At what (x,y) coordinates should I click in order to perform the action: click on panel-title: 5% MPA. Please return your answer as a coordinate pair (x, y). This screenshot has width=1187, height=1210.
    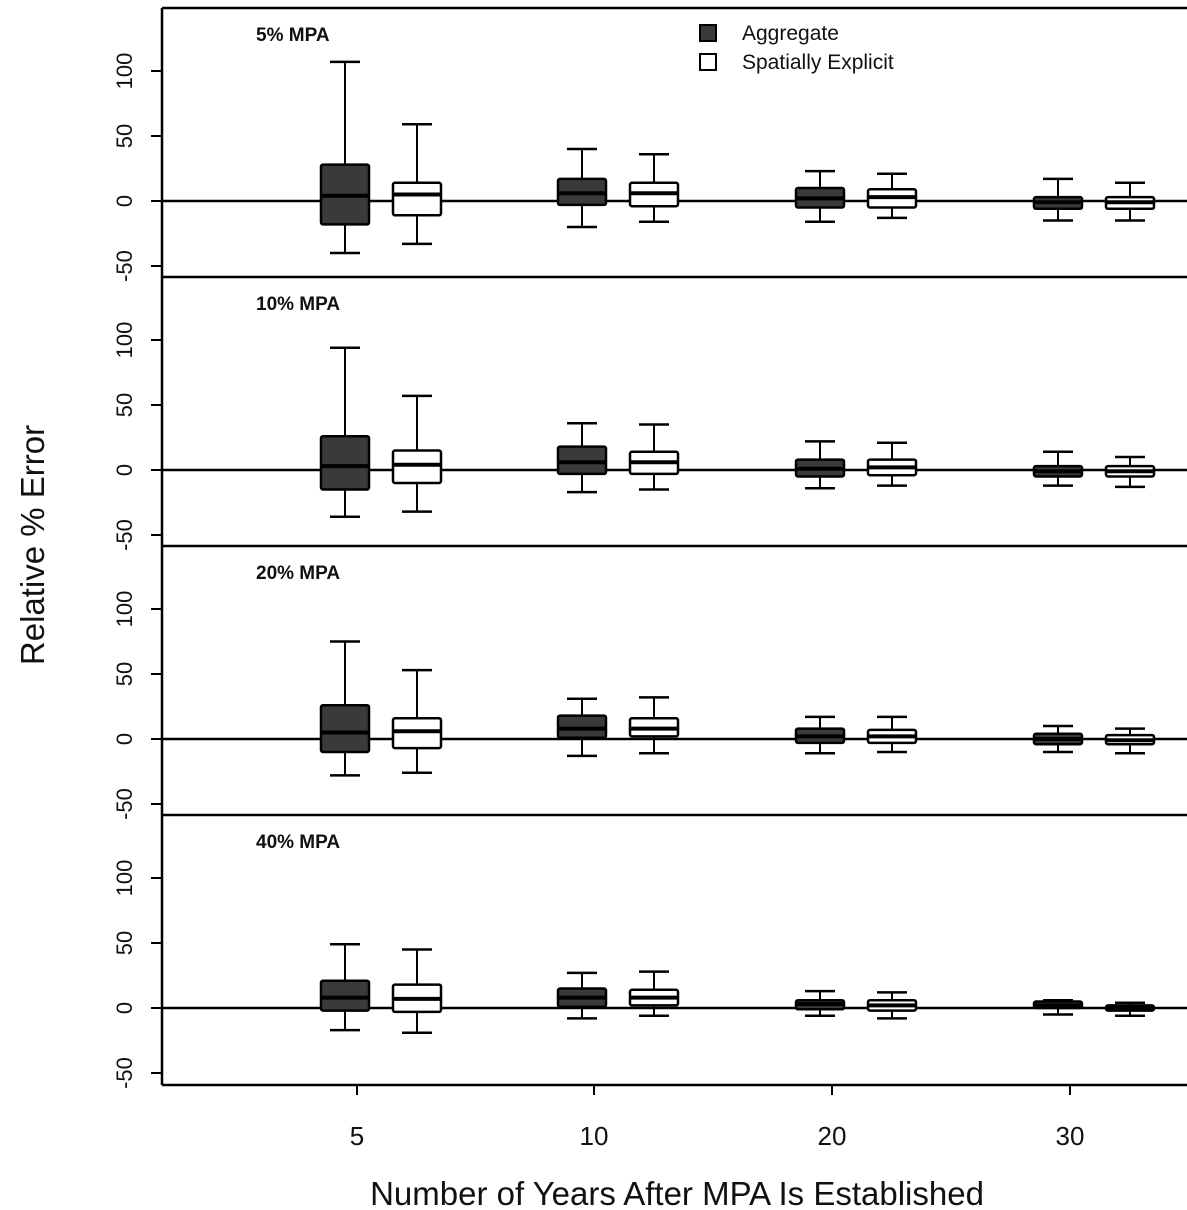
    Looking at the image, I should click on (293, 35).